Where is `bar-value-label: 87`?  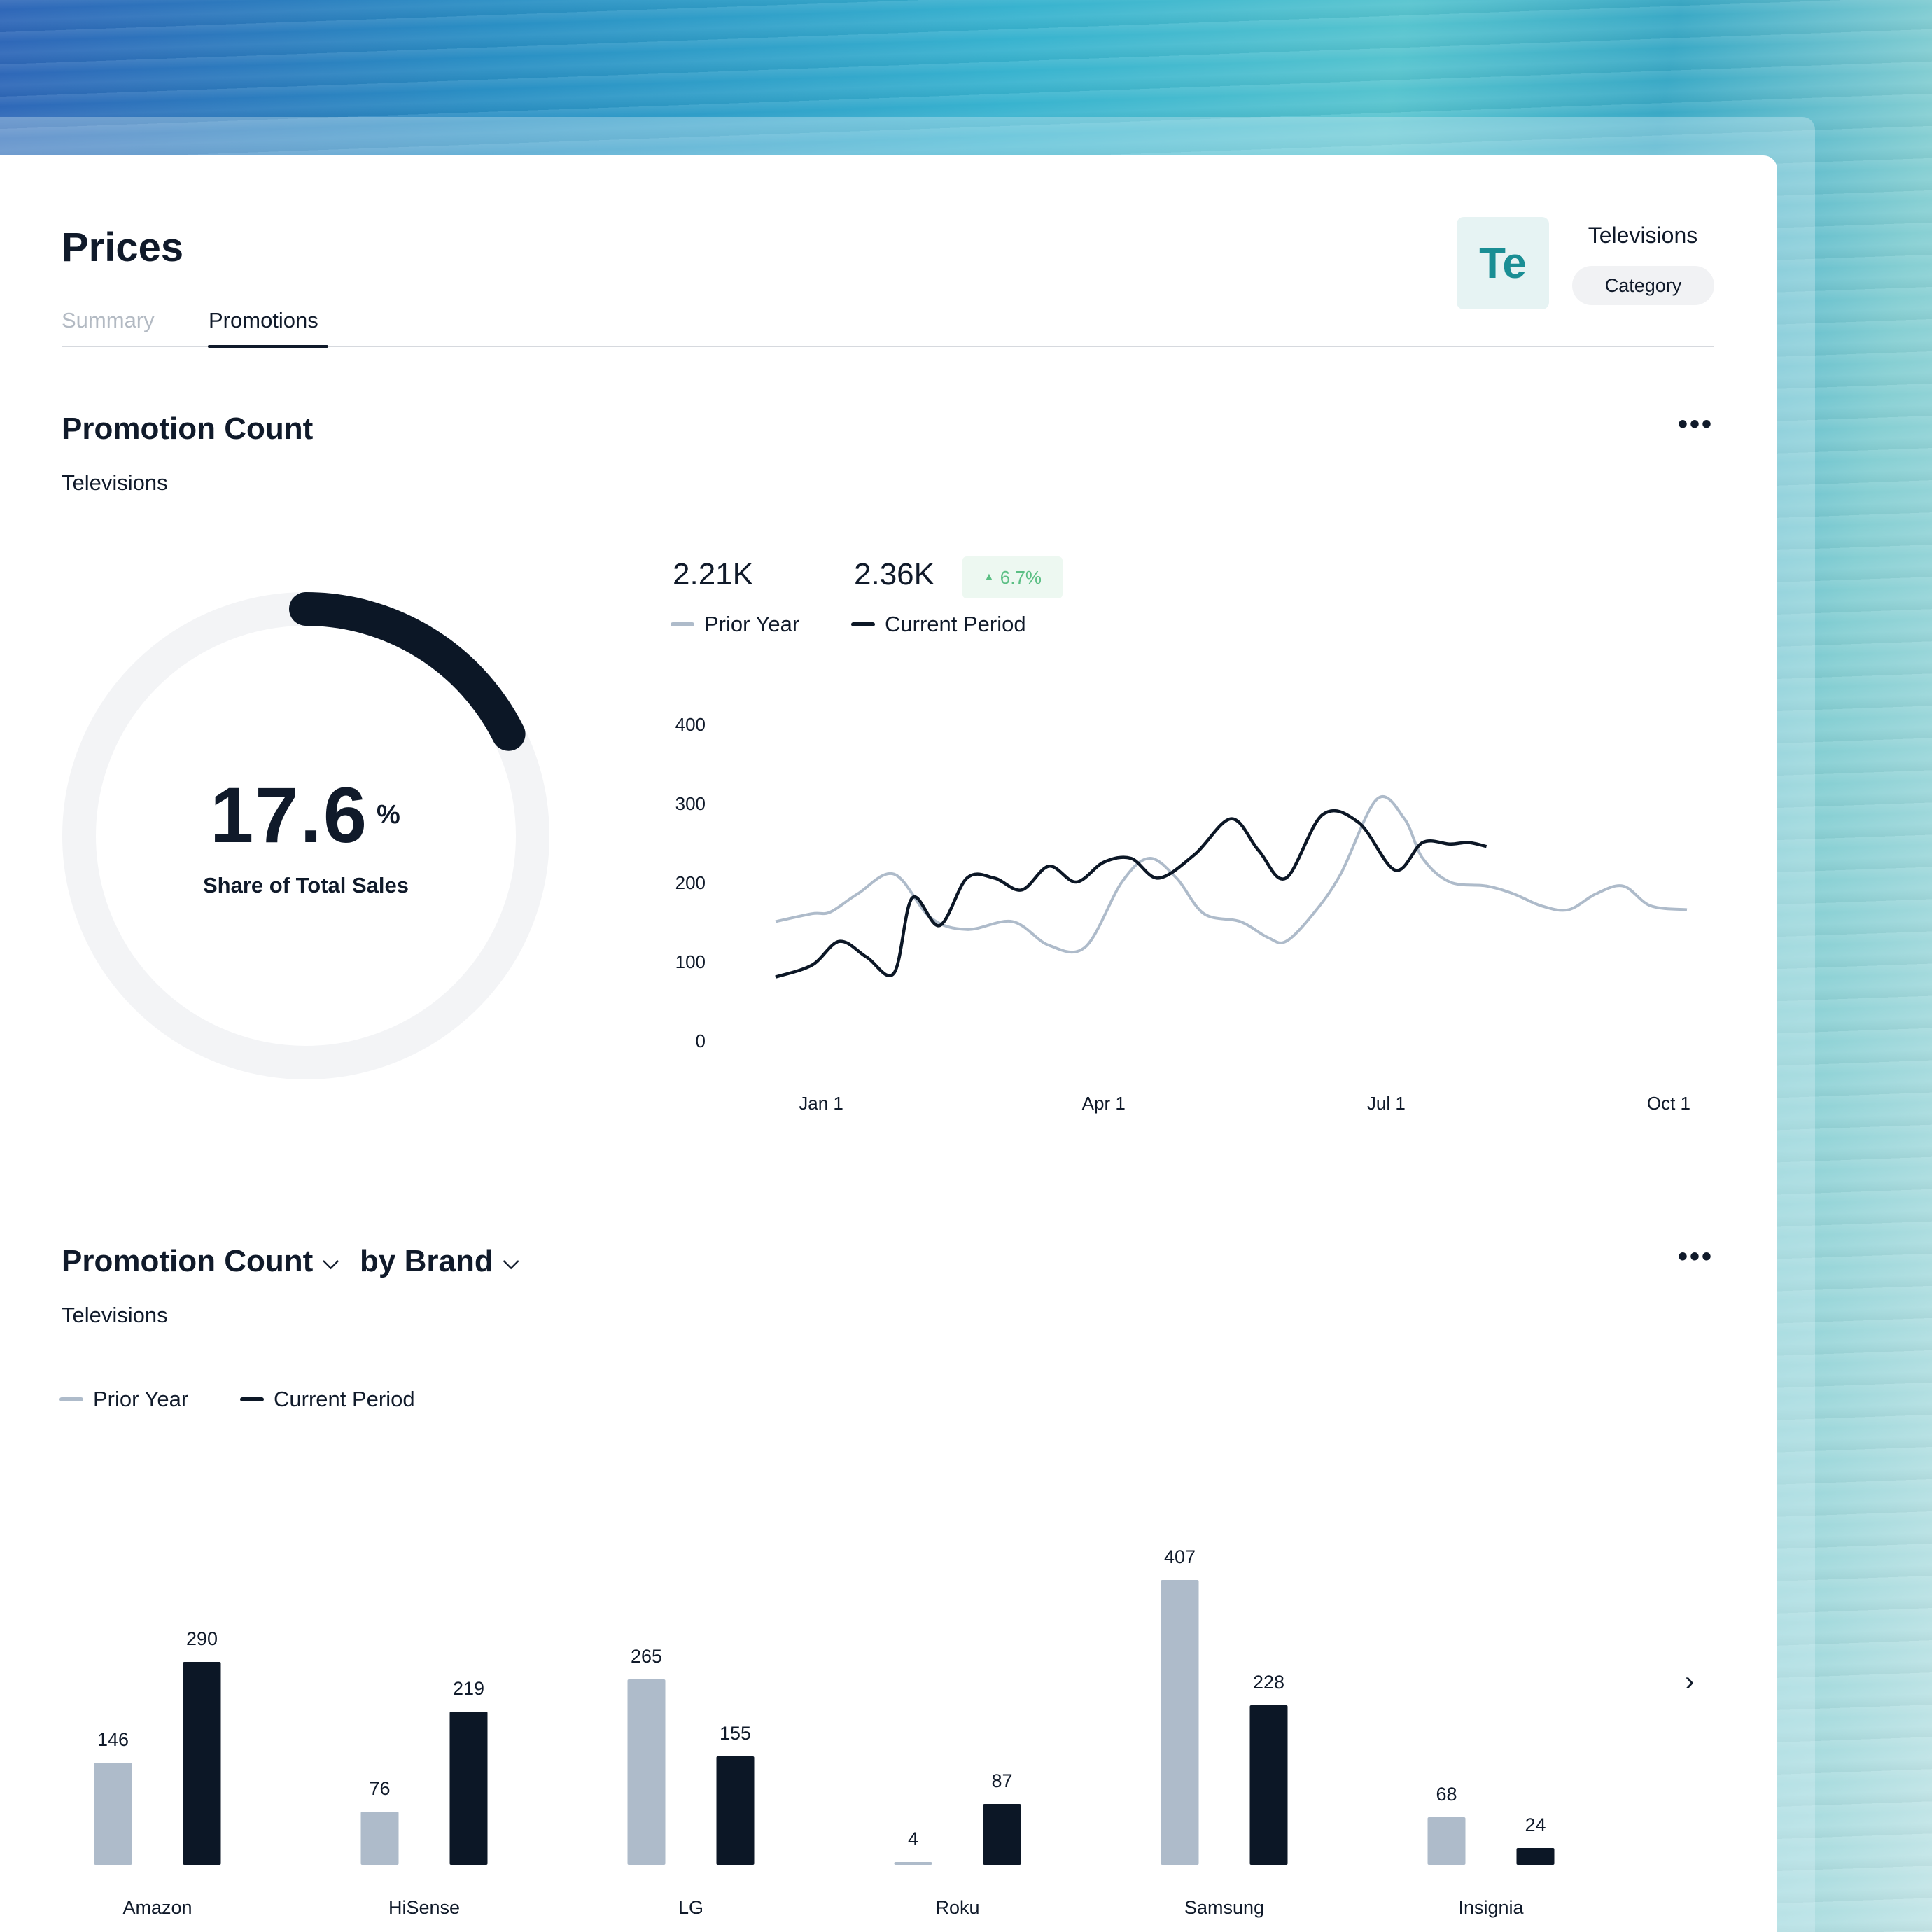 bar-value-label: 87 is located at coordinates (1001, 1780).